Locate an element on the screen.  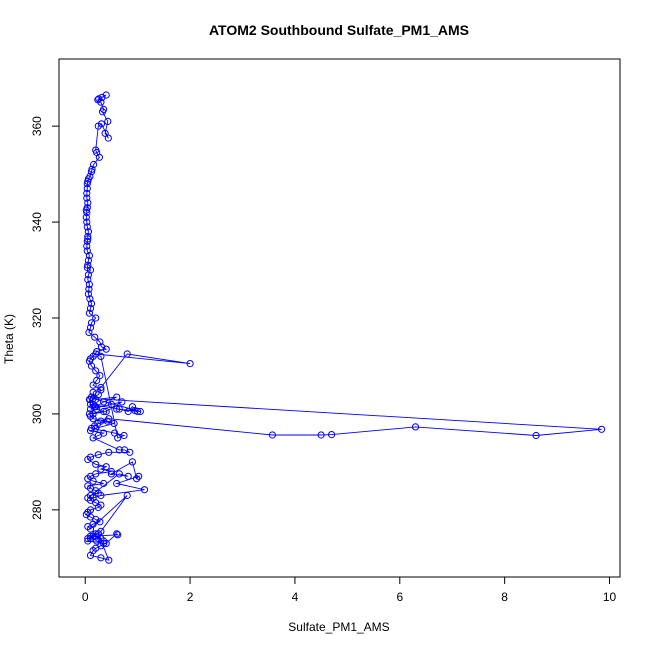
y-tick-label: 280 is located at coordinates (37, 510).